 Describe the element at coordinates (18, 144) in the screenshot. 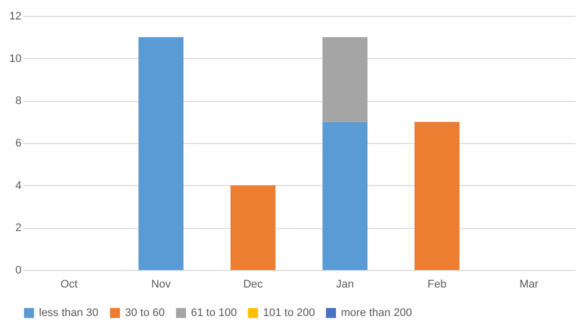

I see `y-tick-label: 6` at that location.